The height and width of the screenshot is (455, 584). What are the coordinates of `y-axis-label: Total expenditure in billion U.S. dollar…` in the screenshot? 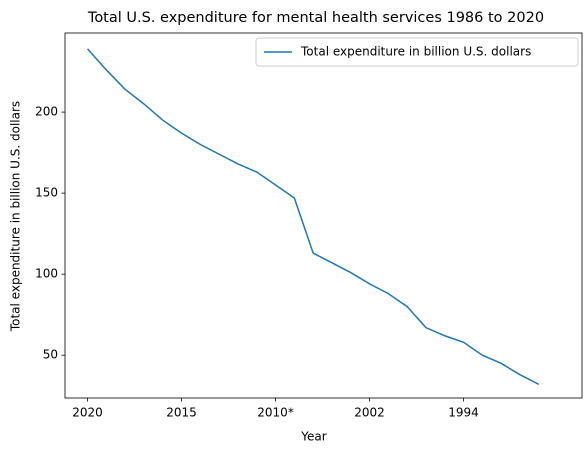 It's located at (16, 216).